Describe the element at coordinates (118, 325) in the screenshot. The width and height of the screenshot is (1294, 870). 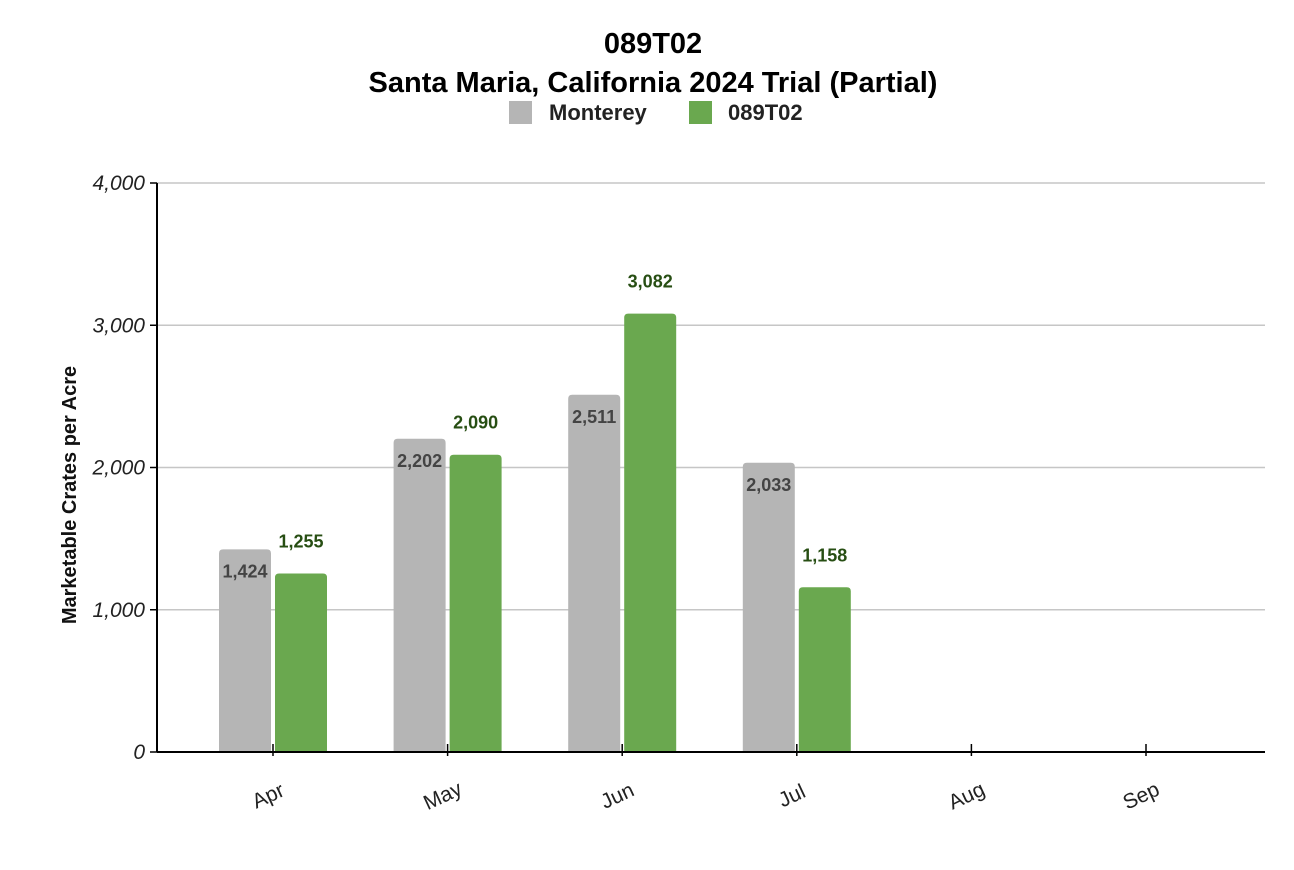
I see `y-tick-label: 3,000` at that location.